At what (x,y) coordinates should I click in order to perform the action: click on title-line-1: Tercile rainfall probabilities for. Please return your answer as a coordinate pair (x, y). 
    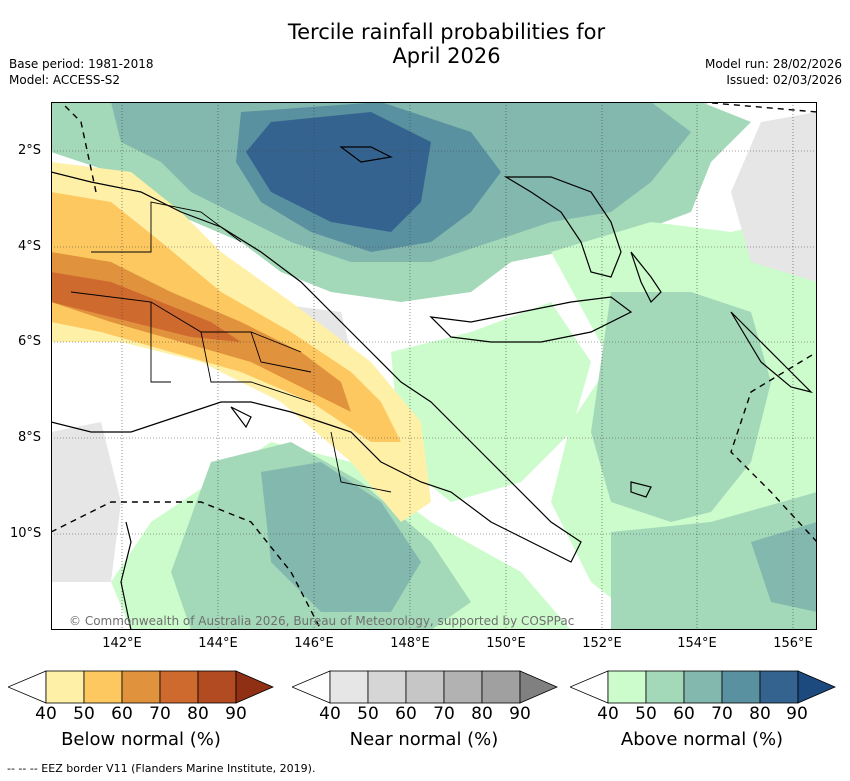
    Looking at the image, I should click on (446, 32).